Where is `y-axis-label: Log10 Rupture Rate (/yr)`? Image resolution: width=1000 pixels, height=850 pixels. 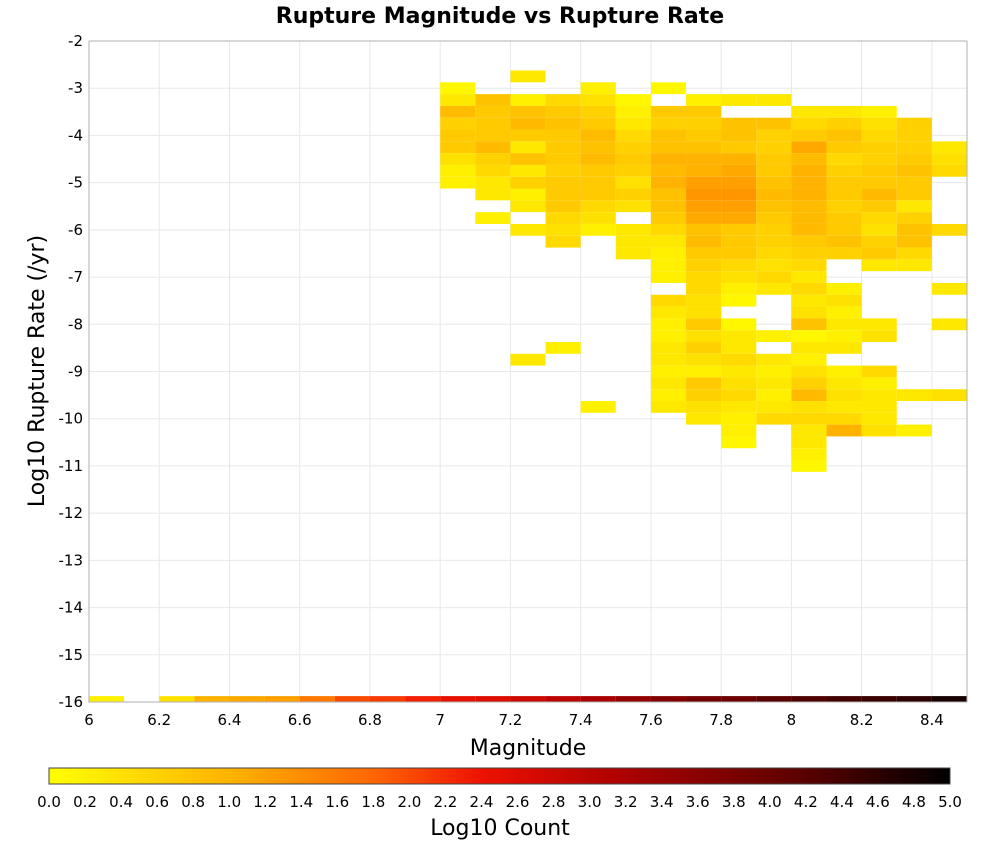
y-axis-label: Log10 Rupture Rate (/yr) is located at coordinates (37, 371).